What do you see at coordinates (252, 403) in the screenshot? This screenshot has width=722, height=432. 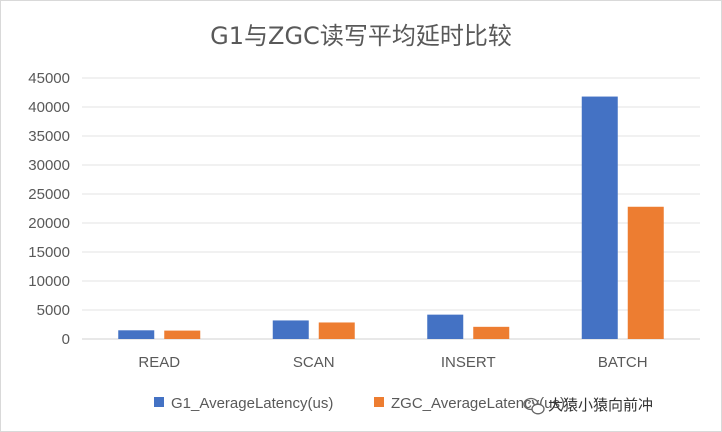 I see `legend-label: G1_AverageLatency(us)` at bounding box center [252, 403].